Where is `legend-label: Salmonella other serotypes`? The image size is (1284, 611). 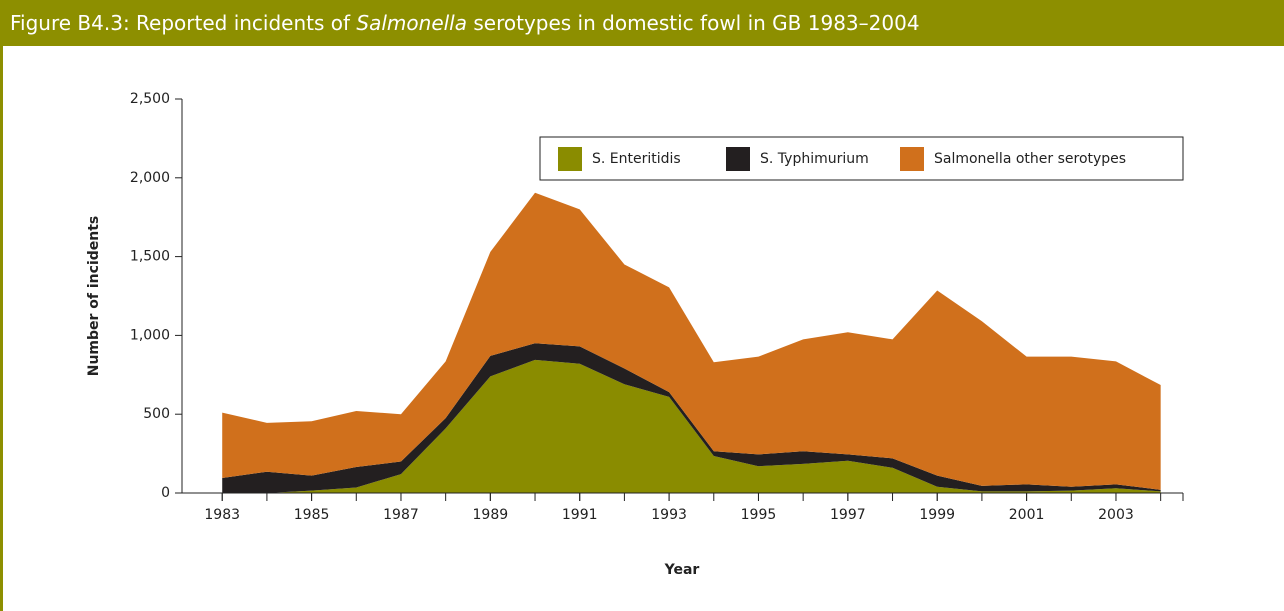 legend-label: Salmonella other serotypes is located at coordinates (1030, 159).